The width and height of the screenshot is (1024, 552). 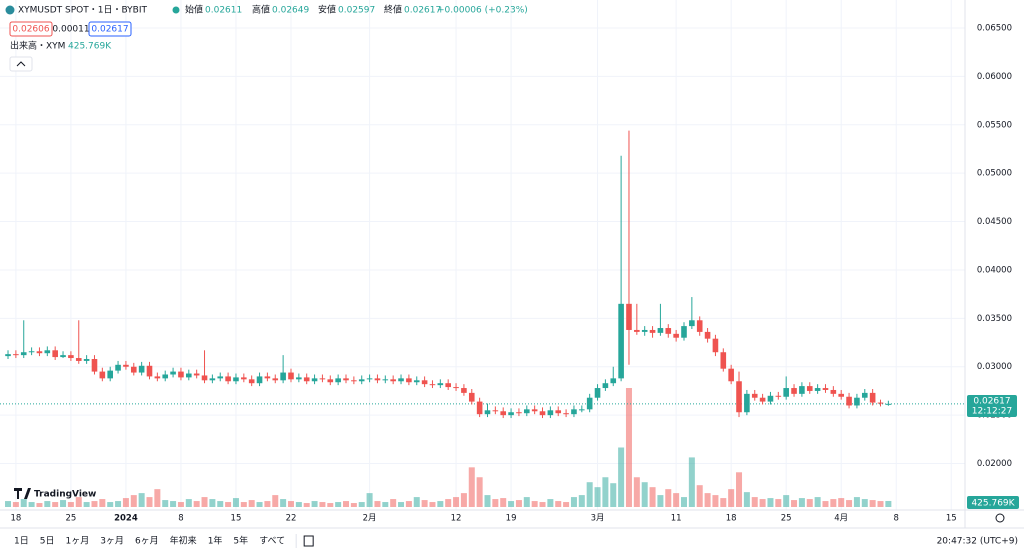 What do you see at coordinates (183, 541) in the screenshot?
I see `range-button: 年初来` at bounding box center [183, 541].